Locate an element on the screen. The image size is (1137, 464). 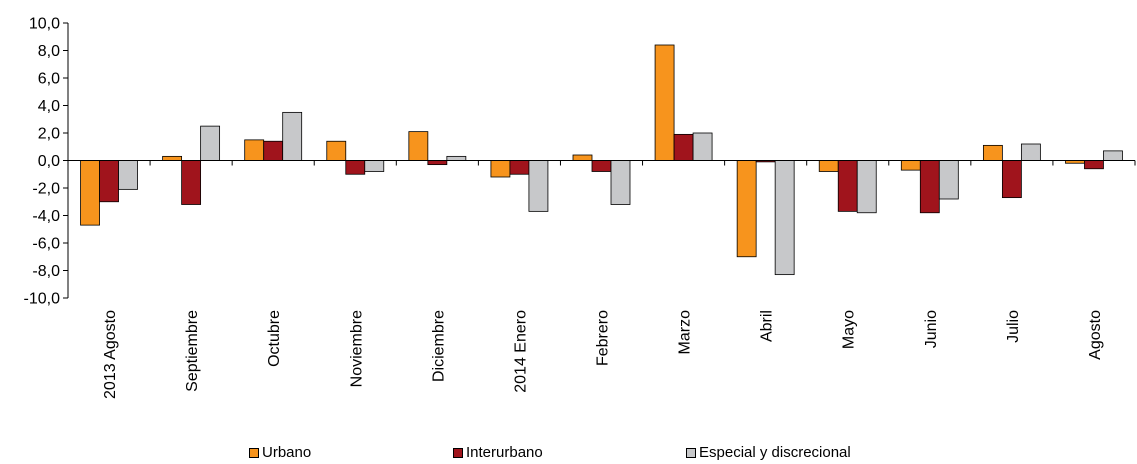
legend-label-especial-y-discrecional: Especial y discrecional is located at coordinates (775, 452).